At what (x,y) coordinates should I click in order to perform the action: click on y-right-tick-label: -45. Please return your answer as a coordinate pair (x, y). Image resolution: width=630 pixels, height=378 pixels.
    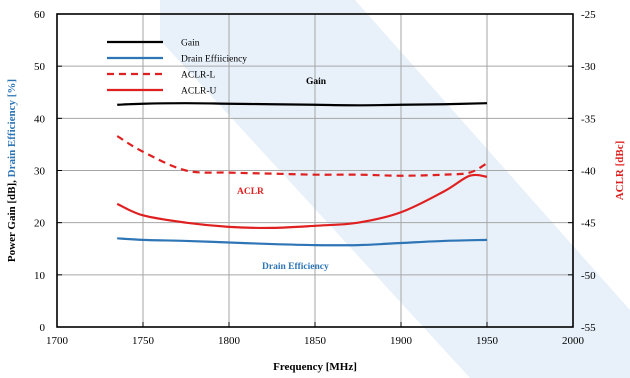
    Looking at the image, I should click on (588, 224).